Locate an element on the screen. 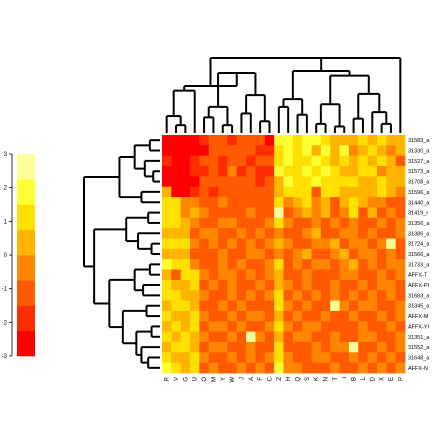 The image size is (432, 432). heatmap-cell-31724_a-O is located at coordinates (204, 244).